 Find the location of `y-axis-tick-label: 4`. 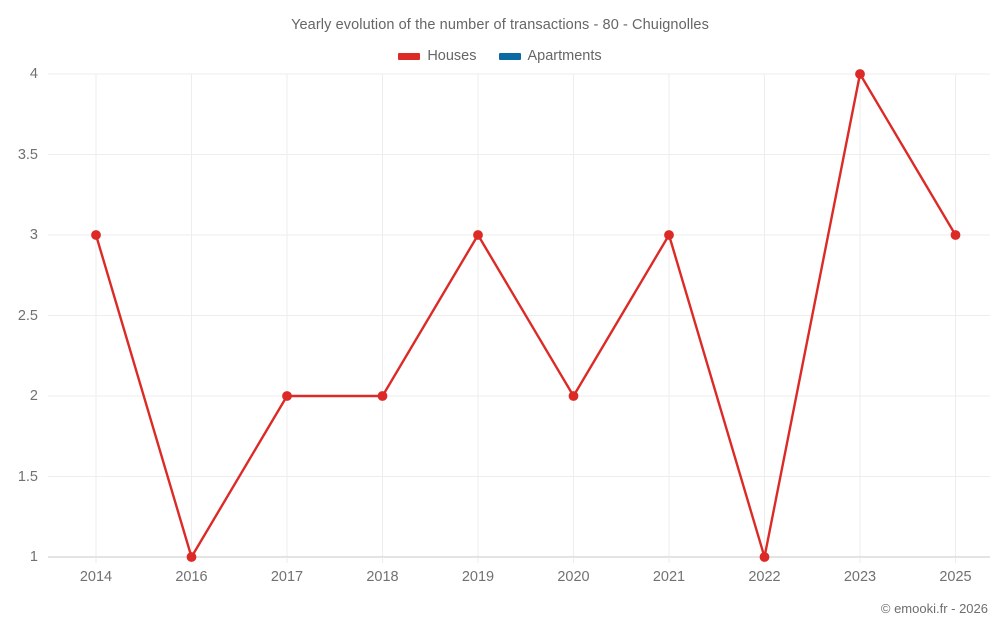

y-axis-tick-label: 4 is located at coordinates (33, 74).